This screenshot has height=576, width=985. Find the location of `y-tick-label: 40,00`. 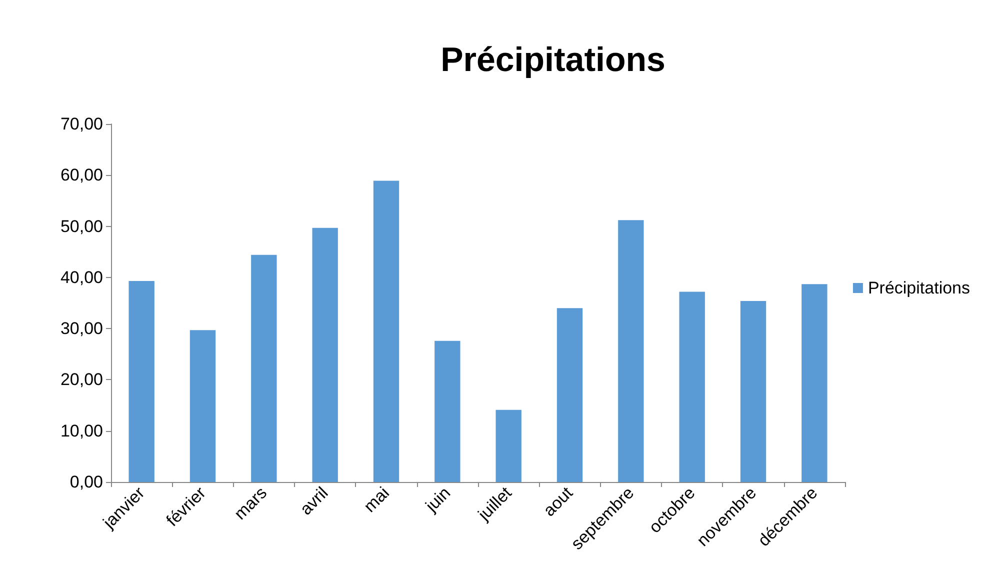

y-tick-label: 40,00 is located at coordinates (81, 277).